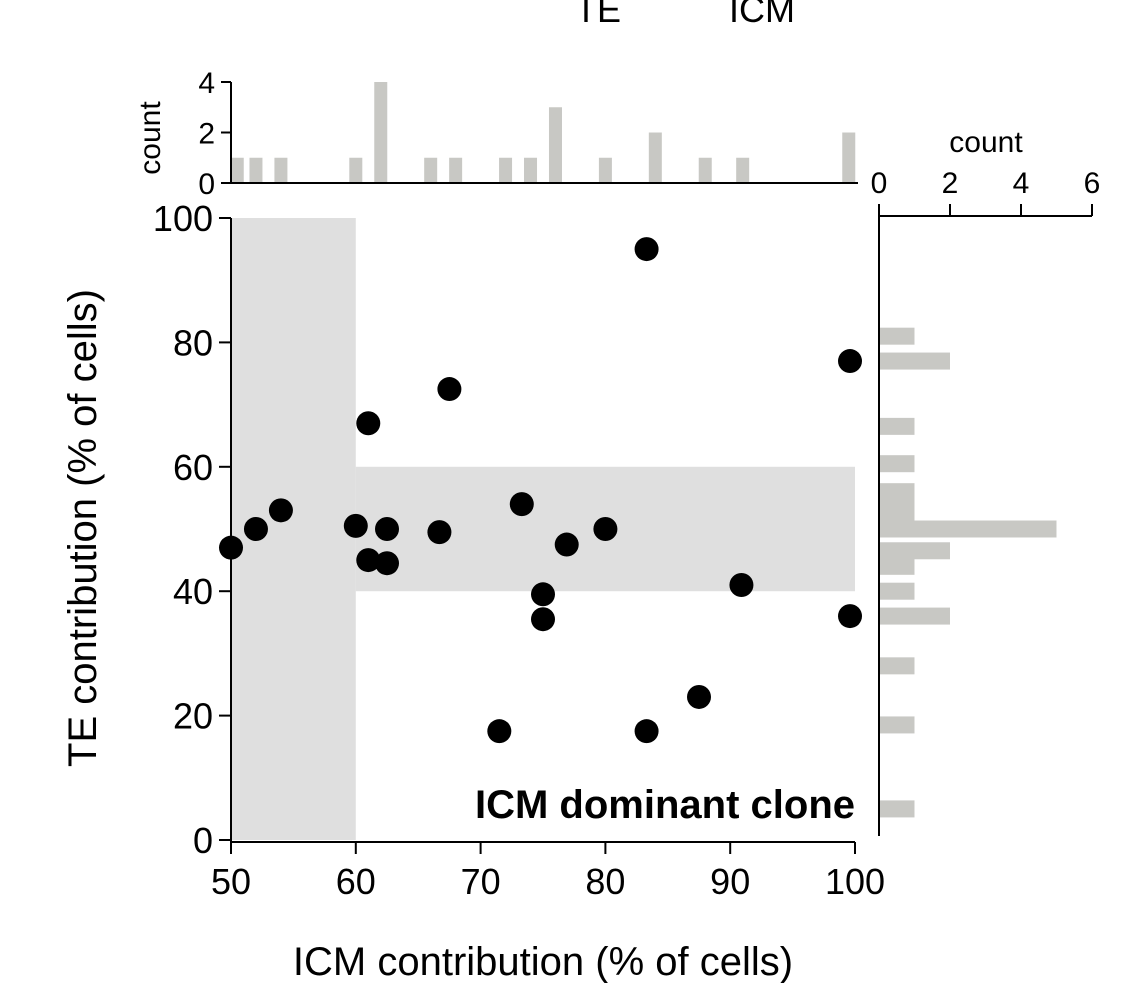  What do you see at coordinates (986, 481) in the screenshot?
I see `right-histogram: 0 2 4 6 count` at bounding box center [986, 481].